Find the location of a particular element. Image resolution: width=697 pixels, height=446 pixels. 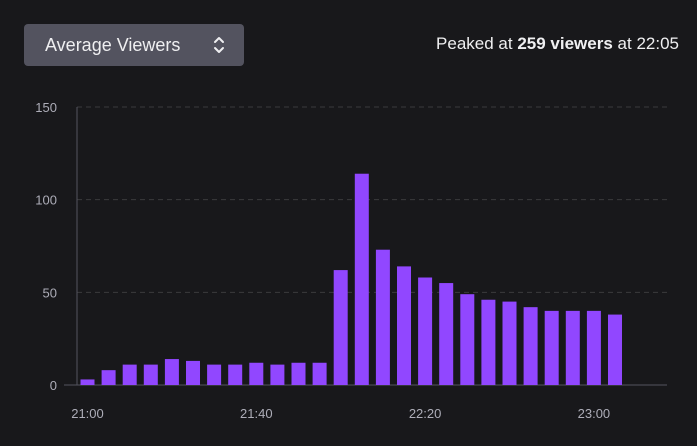

sort-updown-icon is located at coordinates (219, 45).